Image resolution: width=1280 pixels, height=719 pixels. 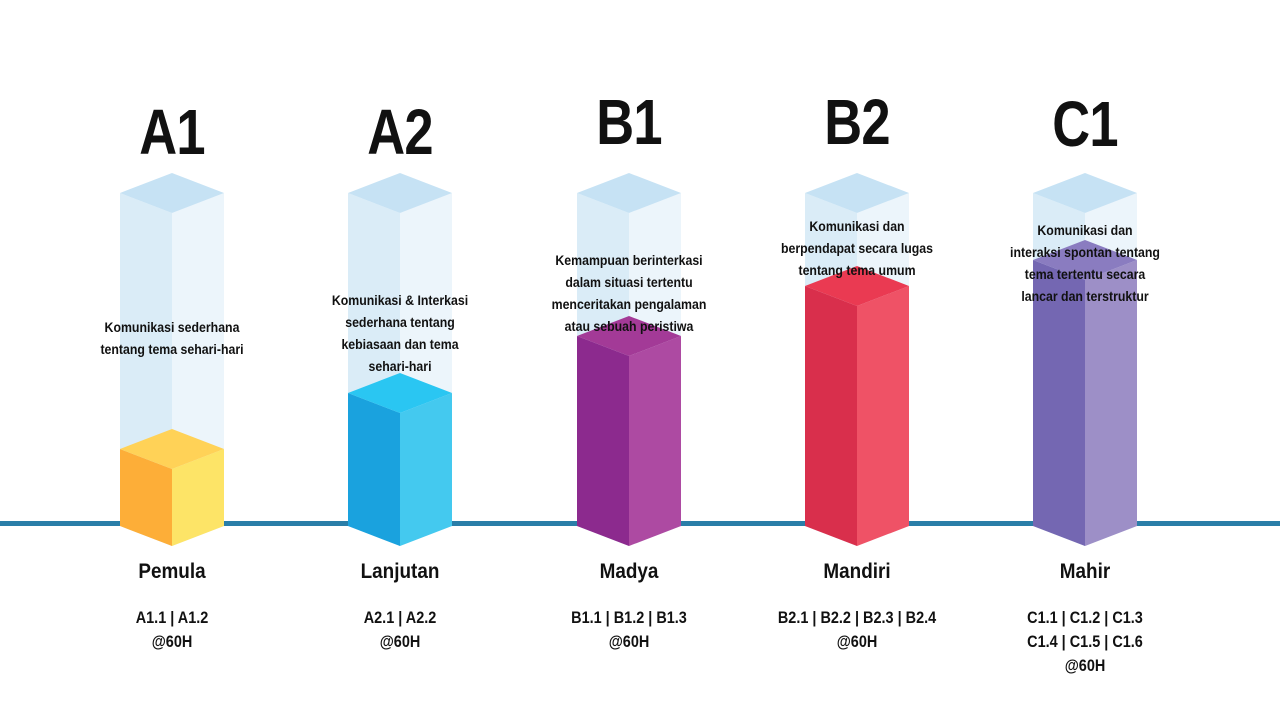 I want to click on level-code: C1, so click(x=1085, y=124).